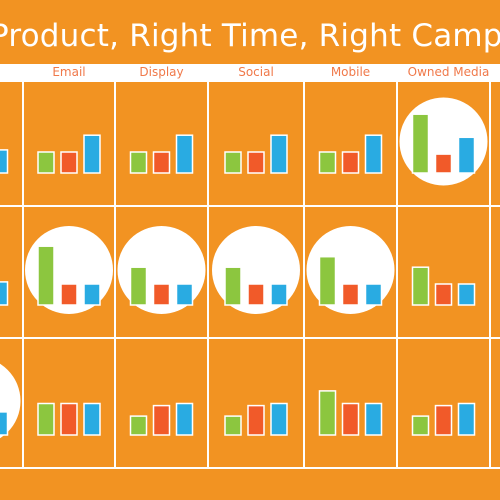 Image resolution: width=500 pixels, height=500 pixels. What do you see at coordinates (161, 72) in the screenshot?
I see `column-label-display: Display` at bounding box center [161, 72].